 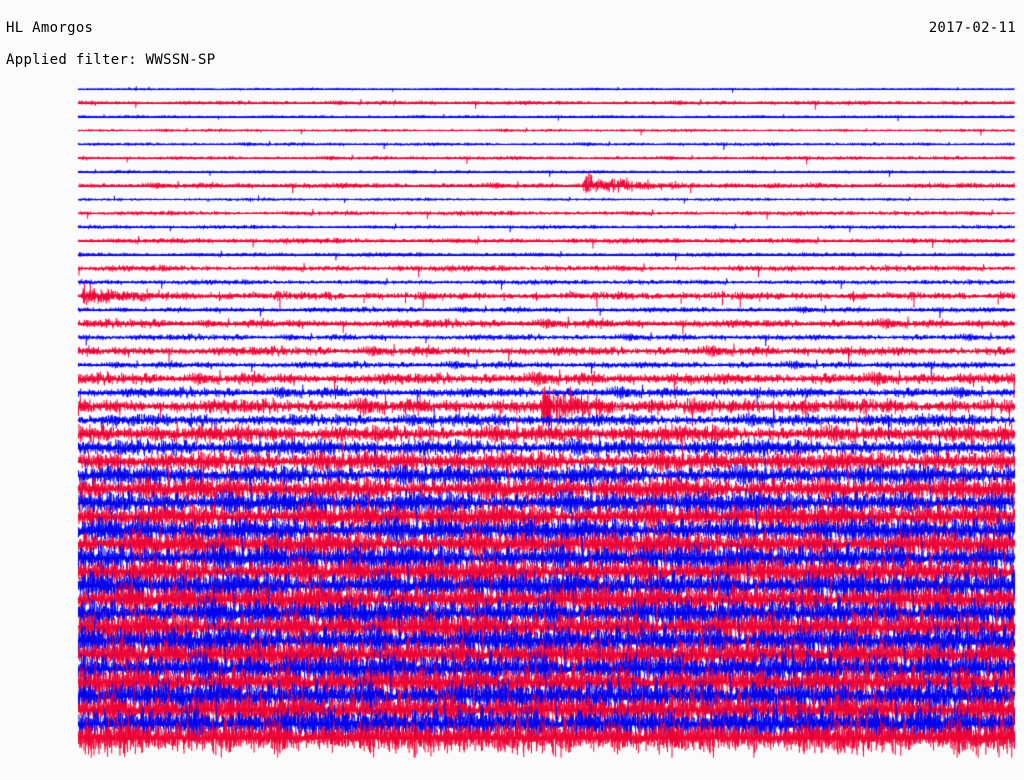 What do you see at coordinates (972, 28) in the screenshot?
I see `date-label: 2017-02-11` at bounding box center [972, 28].